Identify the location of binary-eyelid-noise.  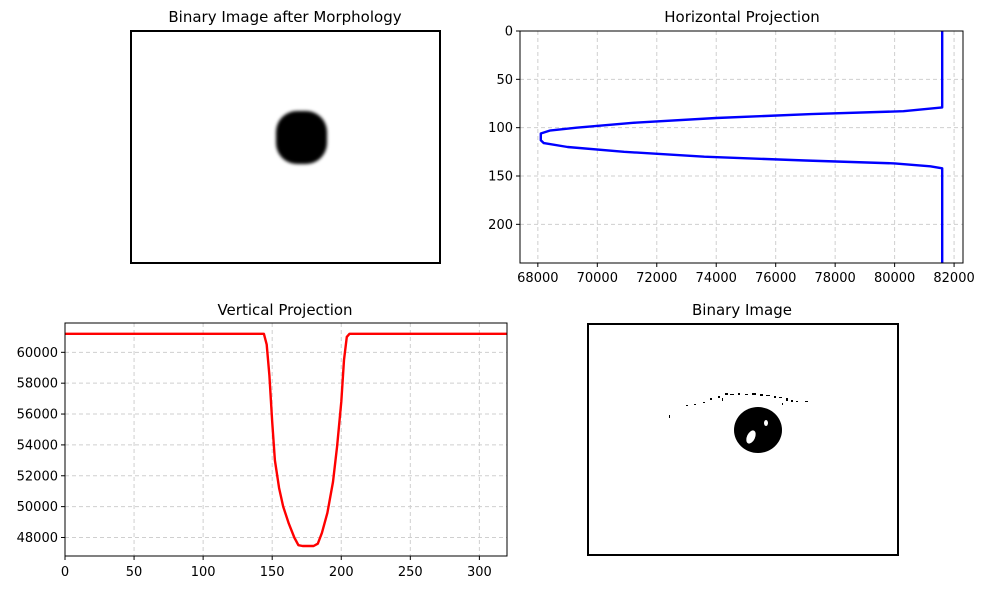
(738, 405).